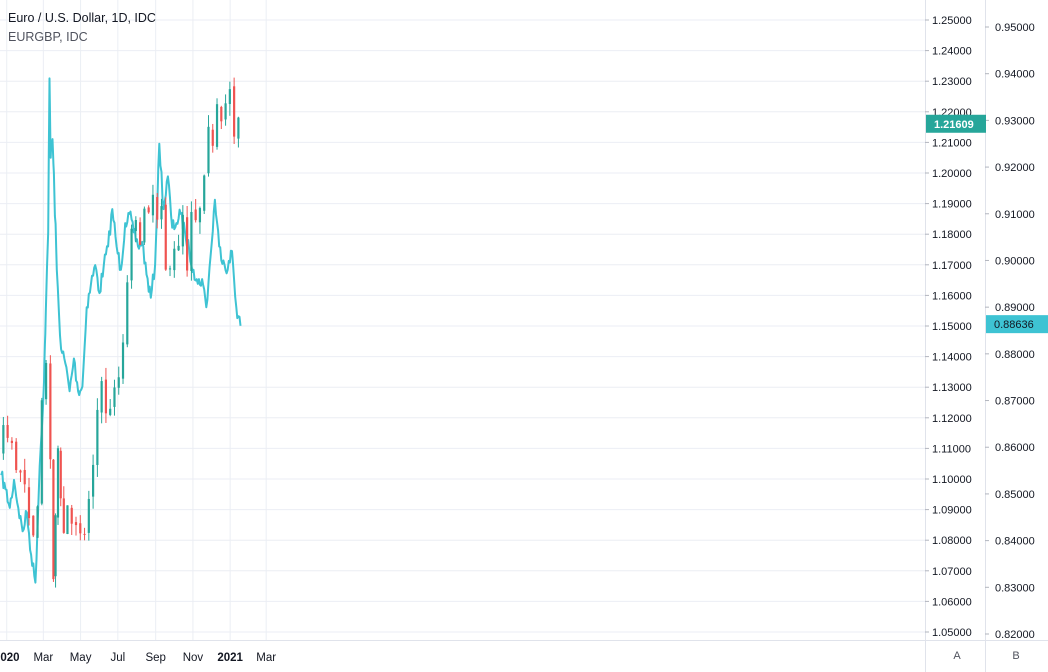 This screenshot has width=1048, height=672. I want to click on auto-scale-button: A, so click(957, 656).